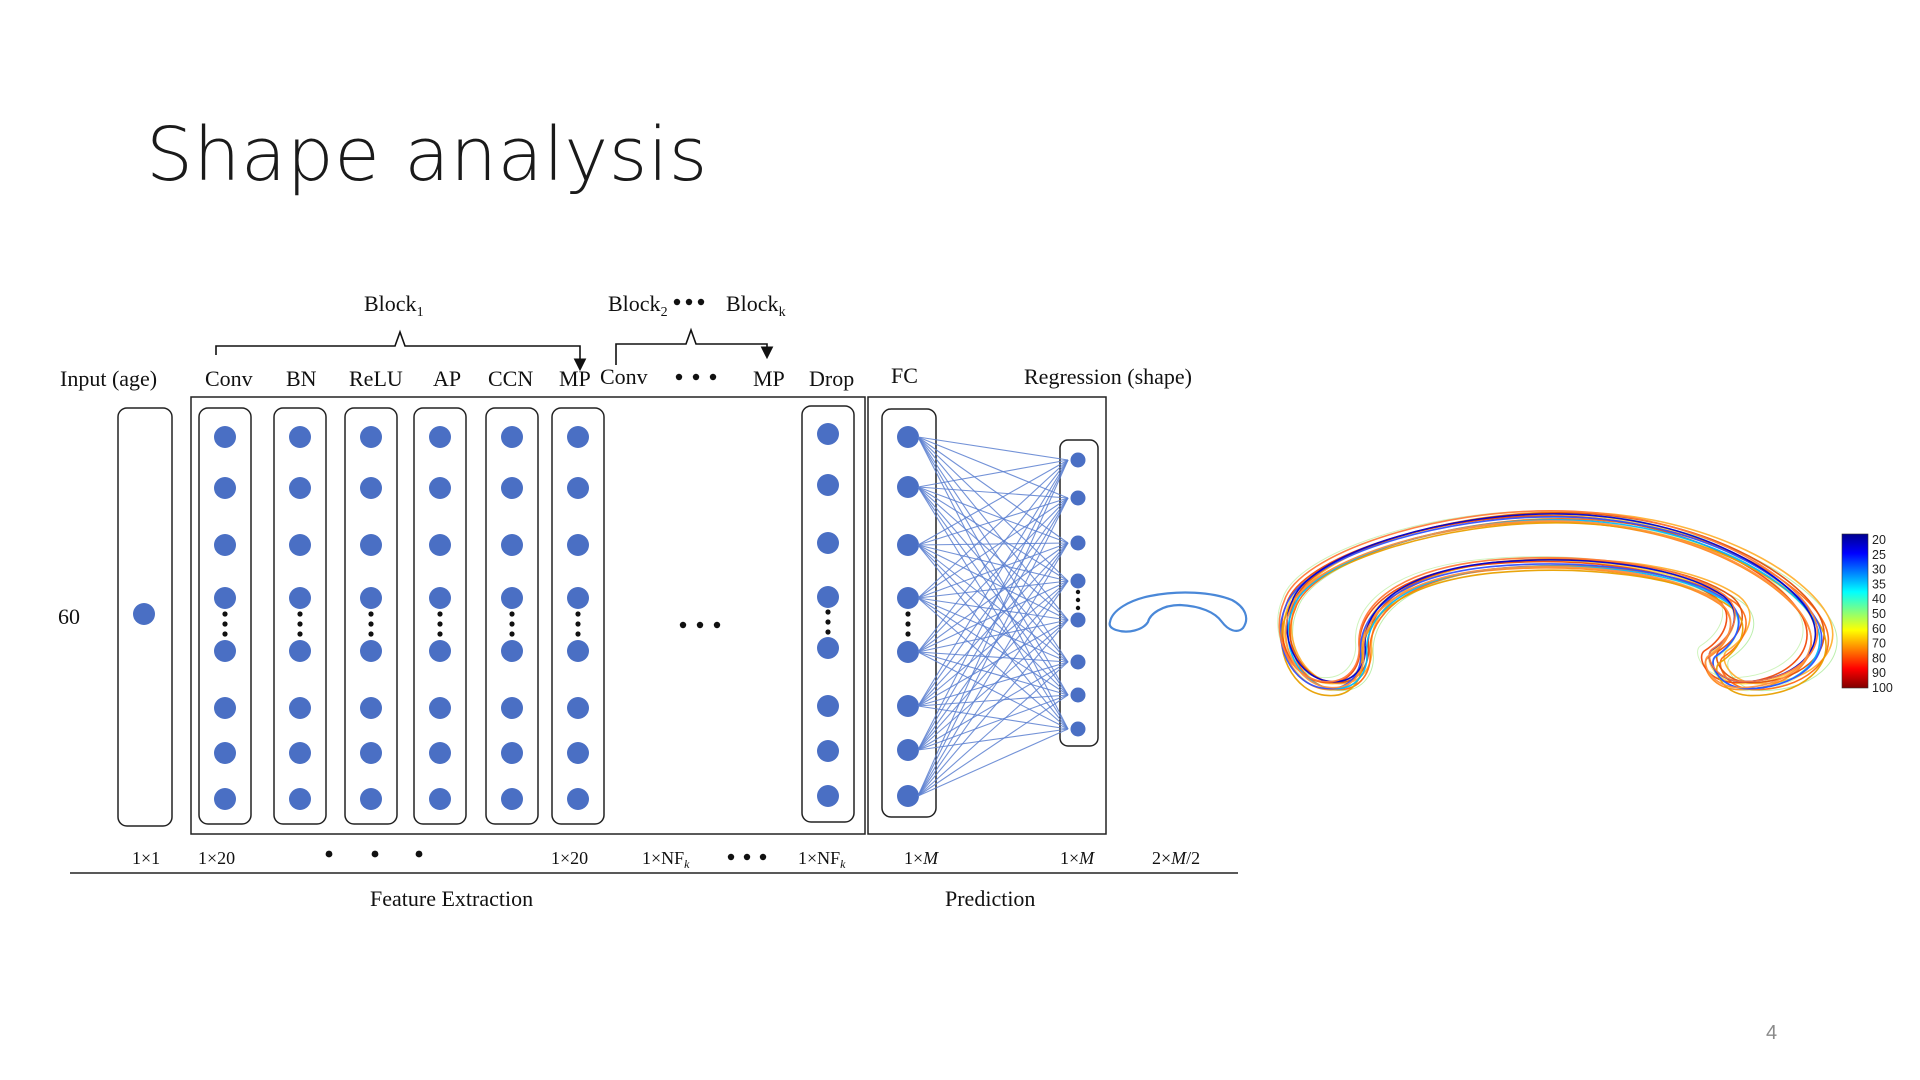 The height and width of the screenshot is (1080, 1920). Describe the element at coordinates (510, 378) in the screenshot. I see `header-ccn: CCN` at that location.